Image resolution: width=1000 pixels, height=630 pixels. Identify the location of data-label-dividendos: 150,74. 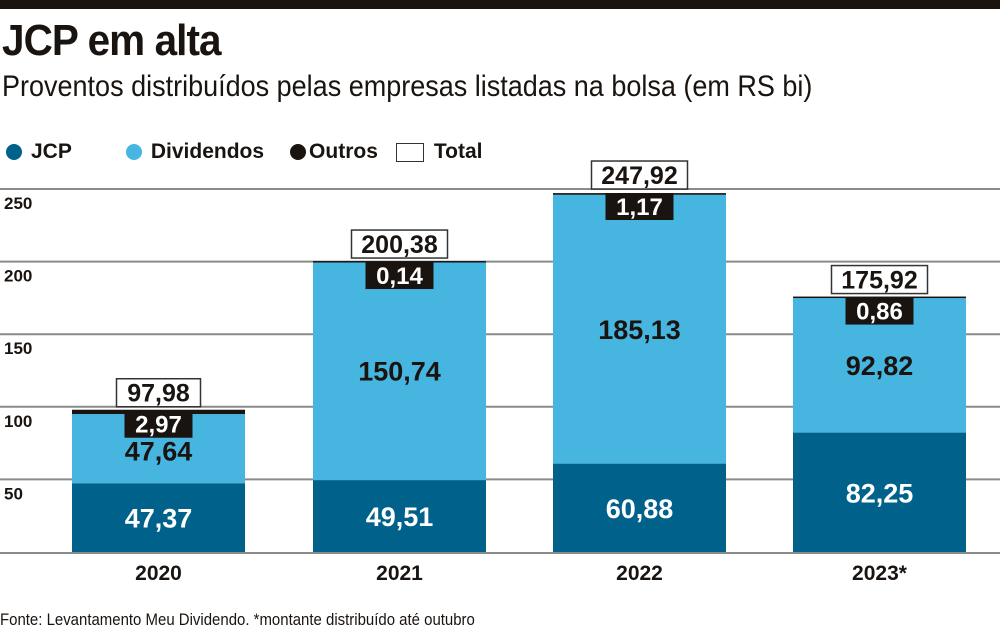
(399, 372).